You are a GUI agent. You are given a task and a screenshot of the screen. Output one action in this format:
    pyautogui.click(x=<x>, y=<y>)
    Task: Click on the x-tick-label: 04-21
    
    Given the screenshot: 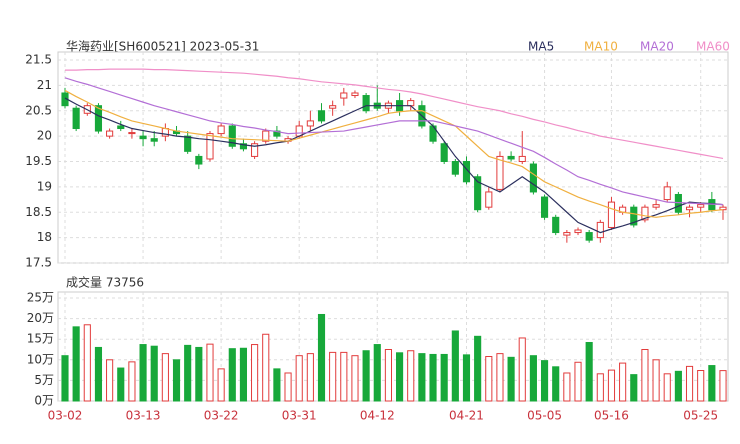 What is the action you would take?
    pyautogui.click(x=466, y=416)
    